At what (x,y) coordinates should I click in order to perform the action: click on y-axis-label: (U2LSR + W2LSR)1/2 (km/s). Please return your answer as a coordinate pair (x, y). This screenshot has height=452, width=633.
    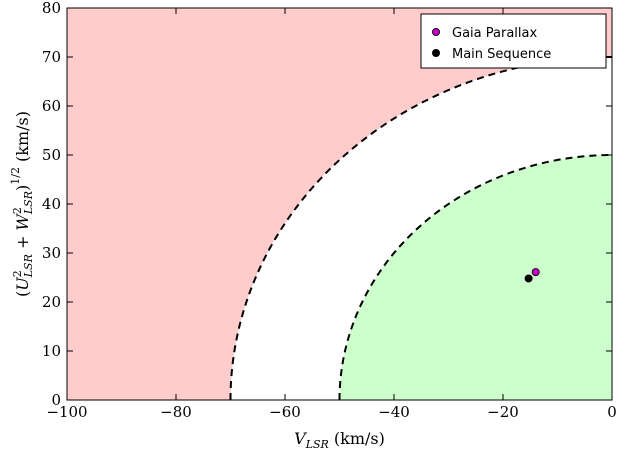
    Looking at the image, I should click on (22, 204).